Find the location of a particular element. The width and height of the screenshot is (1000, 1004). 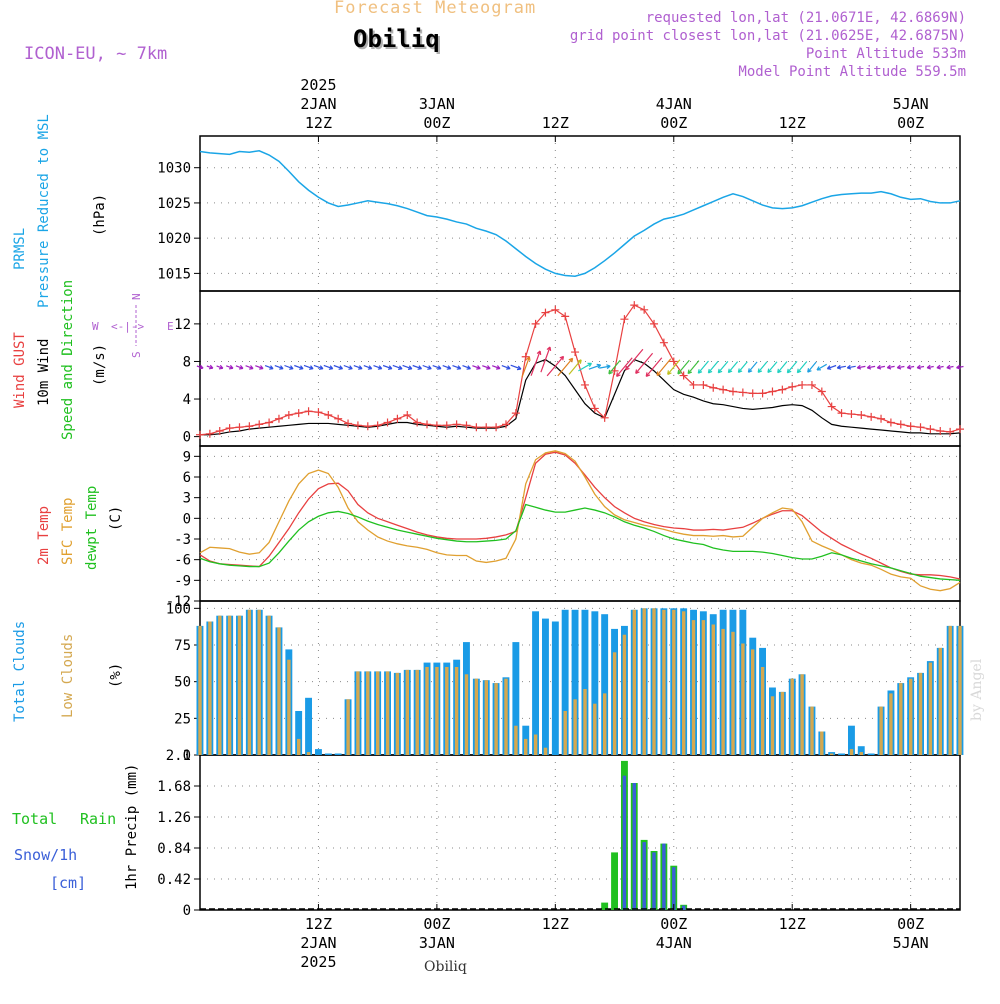

compass-arrow: <-|-> is located at coordinates (127, 326).